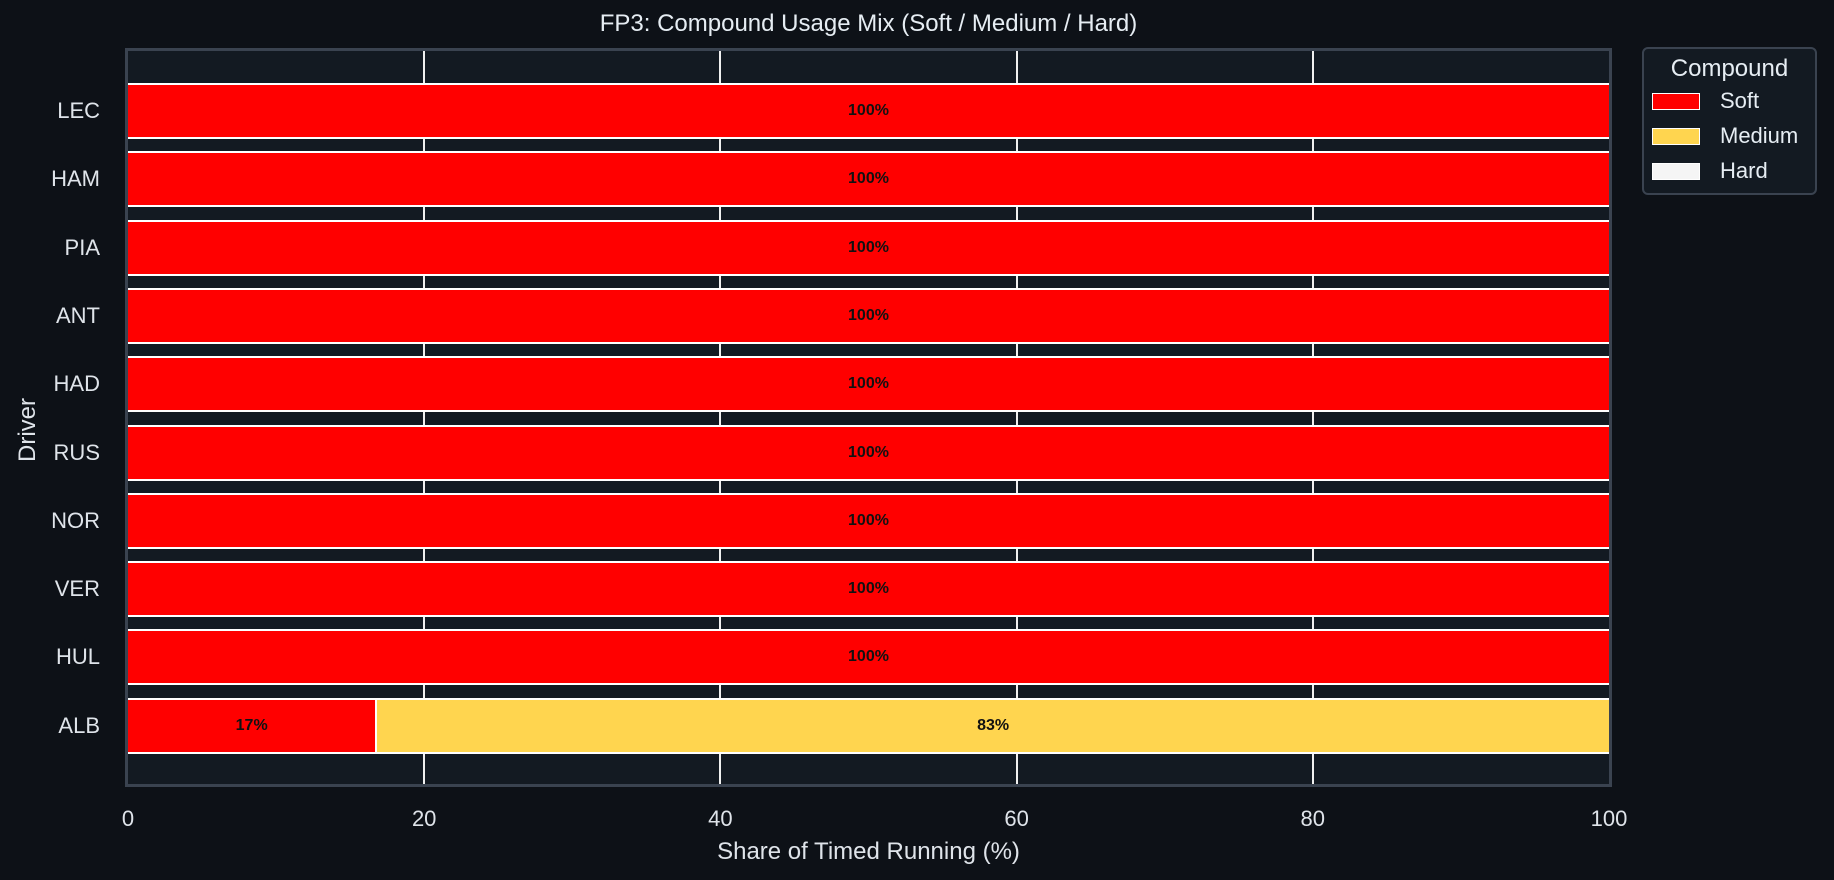 The image size is (1834, 880). I want to click on y-tick-label: LEC, so click(78, 110).